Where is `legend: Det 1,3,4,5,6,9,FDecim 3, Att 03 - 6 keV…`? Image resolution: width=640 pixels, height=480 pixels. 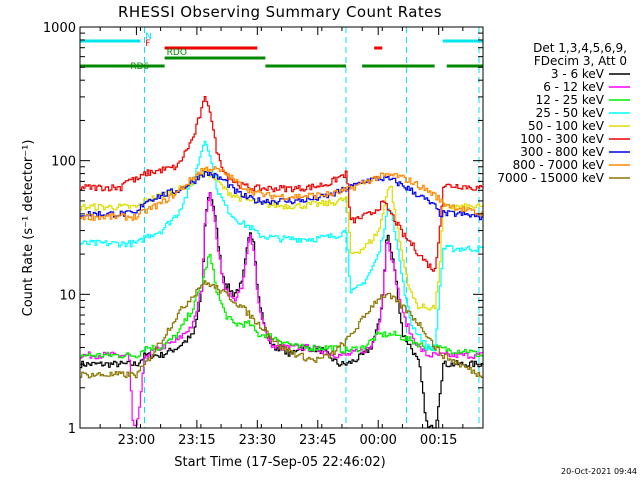 legend: Det 1,3,4,5,6,9,FDecim 3, Att 03 - 6 keV… is located at coordinates (563, 113).